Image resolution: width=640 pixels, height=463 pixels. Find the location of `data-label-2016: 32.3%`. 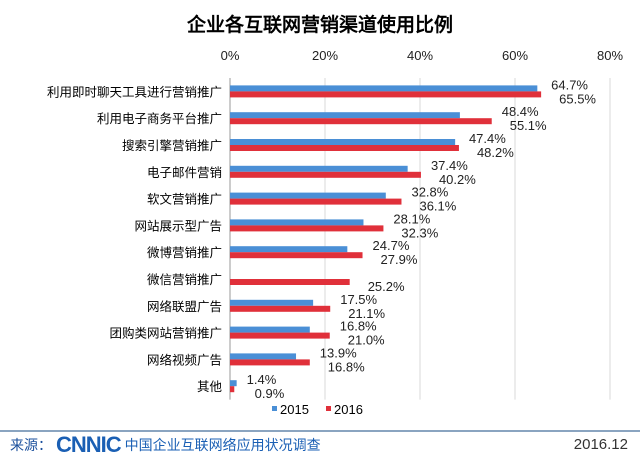

data-label-2016: 32.3% is located at coordinates (419, 232).